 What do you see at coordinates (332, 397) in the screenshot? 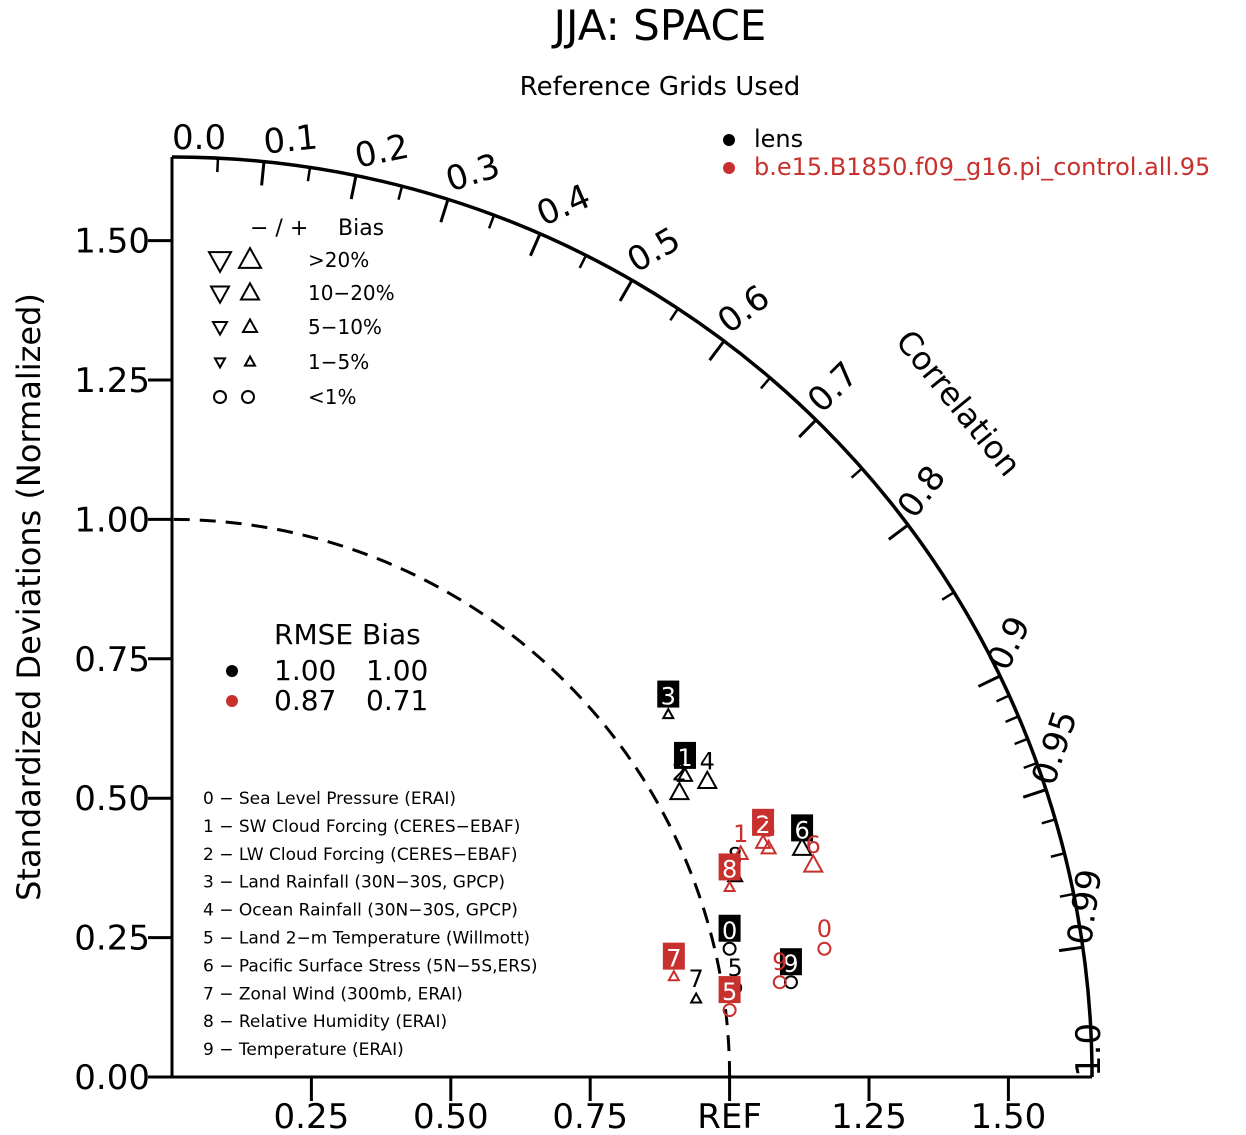
I see `bias-legend-label: <1%` at bounding box center [332, 397].